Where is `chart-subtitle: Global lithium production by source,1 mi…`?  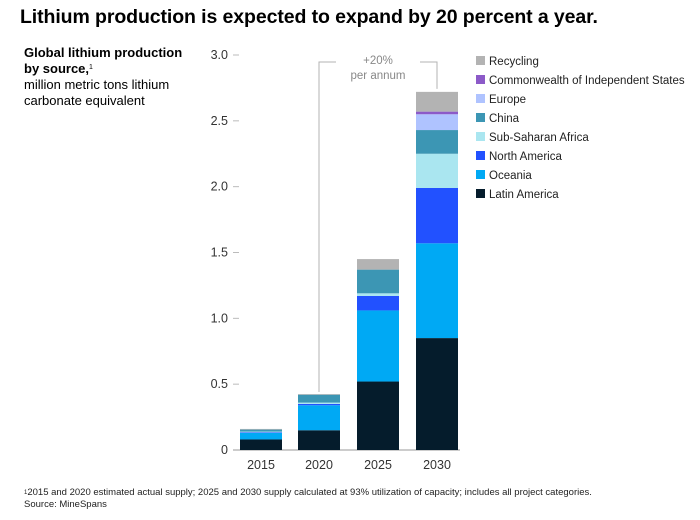
chart-subtitle: Global lithium production by source,1 mi… is located at coordinates (109, 77).